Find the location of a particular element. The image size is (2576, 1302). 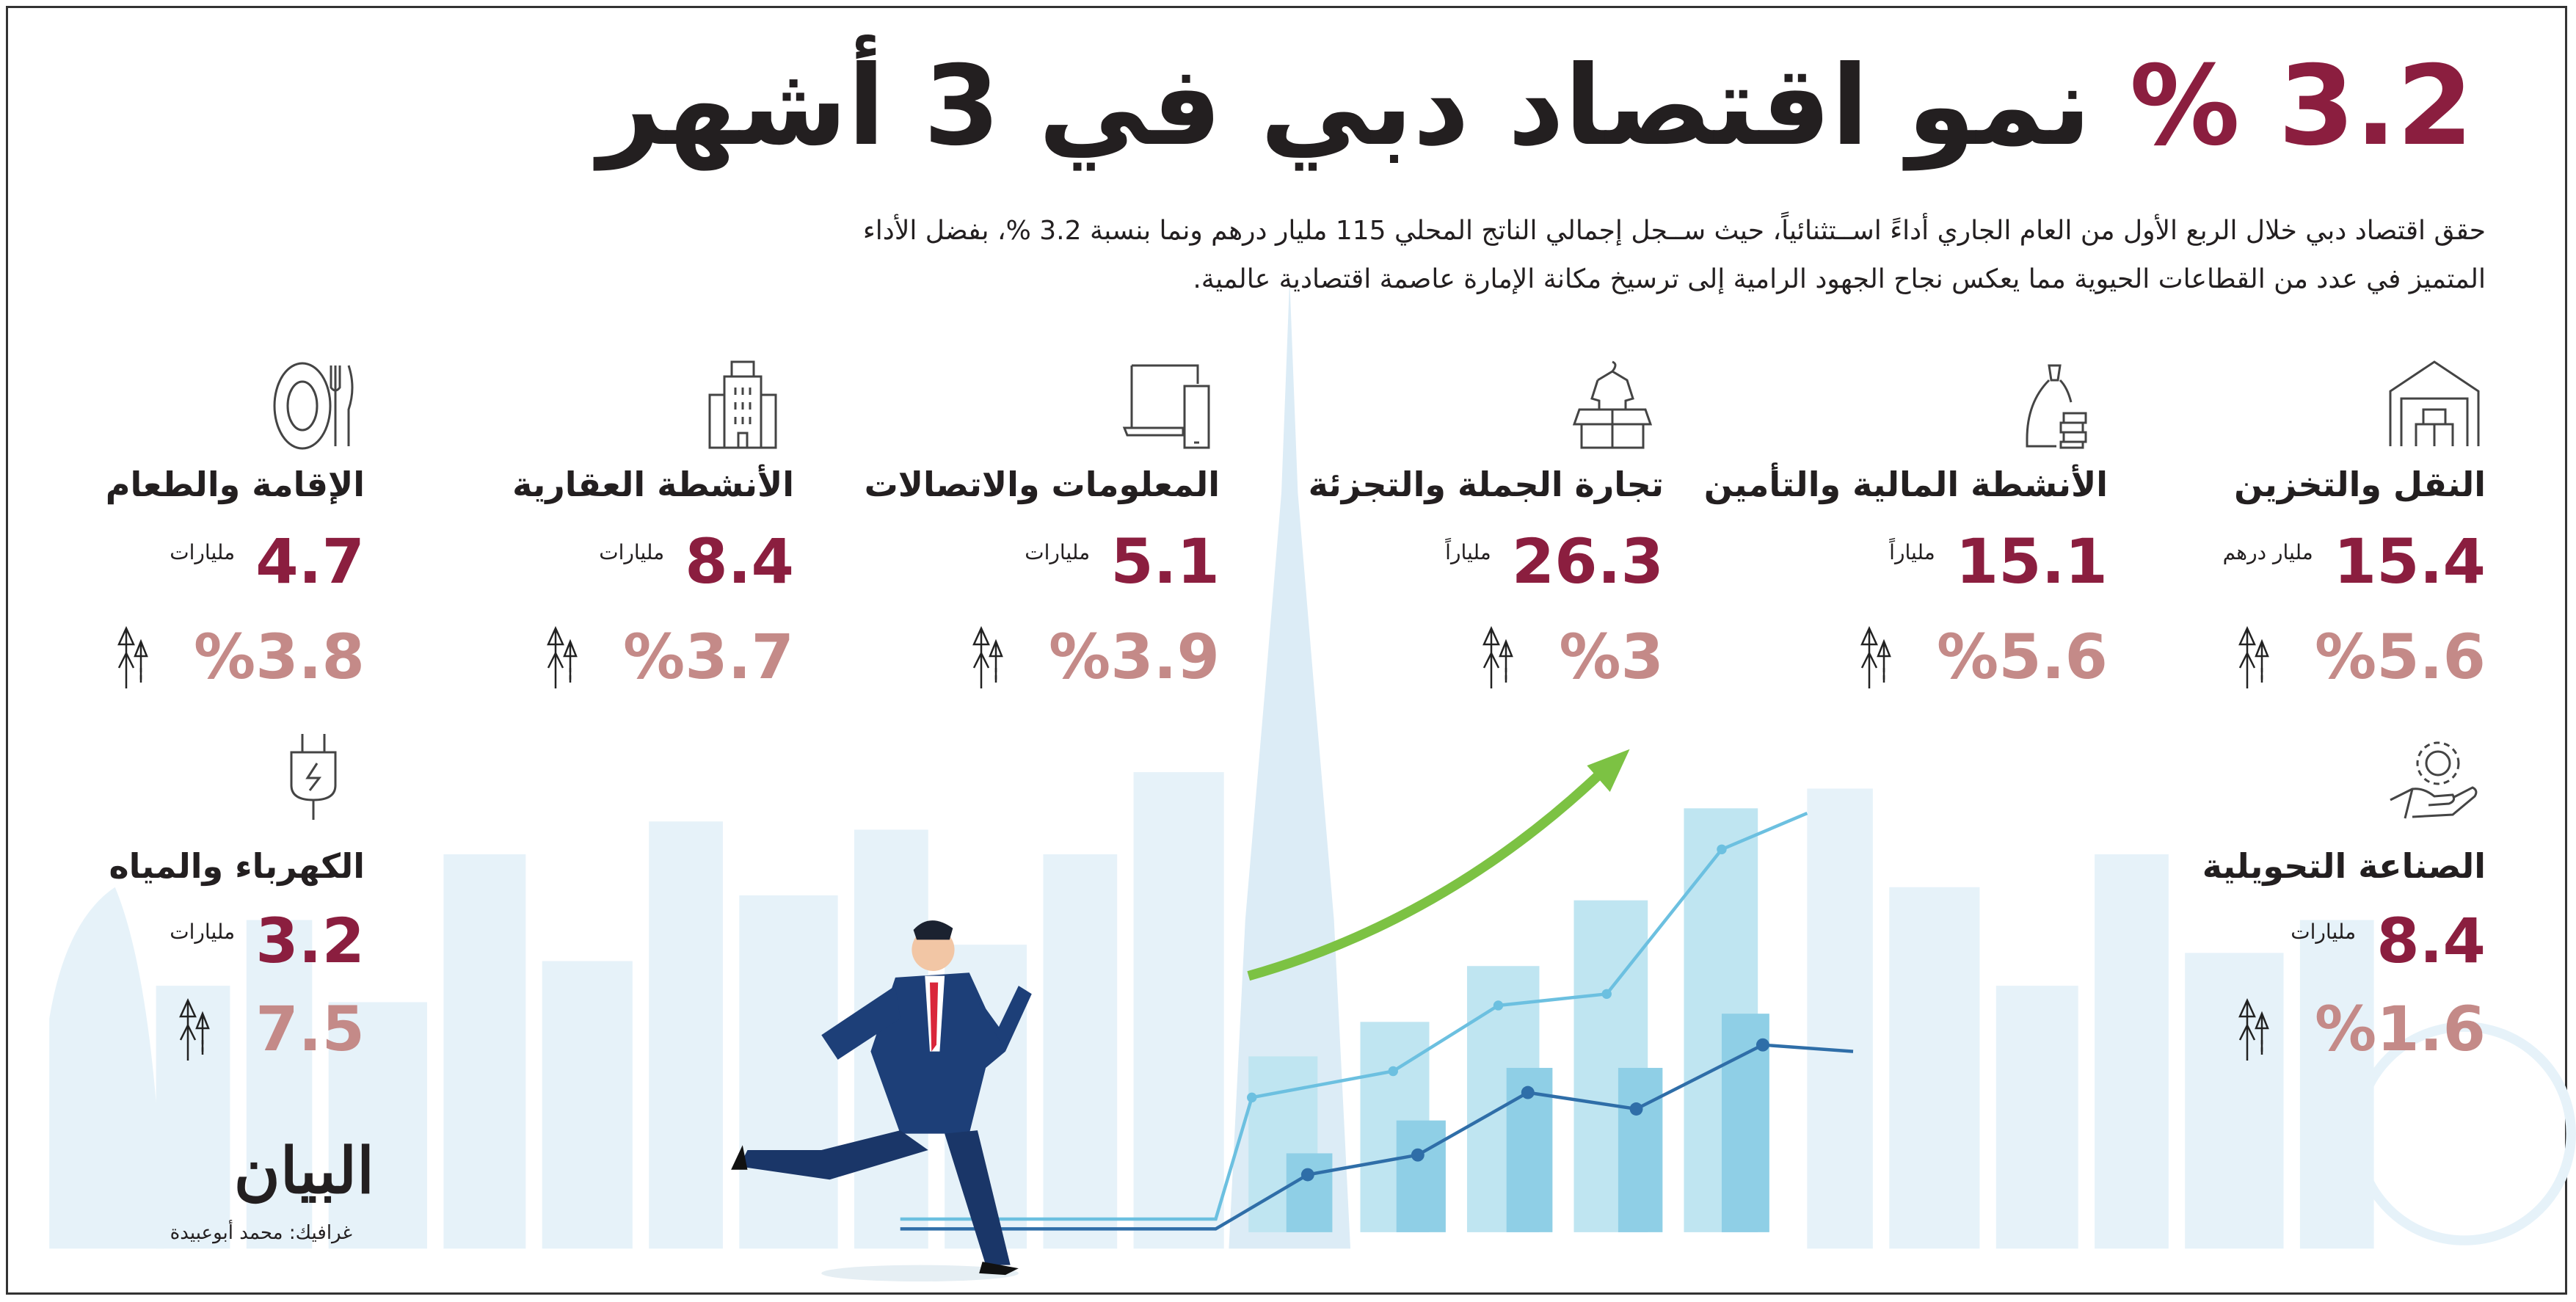

sector-value-row: 15.4 مليار درهم is located at coordinates (2354, 561).